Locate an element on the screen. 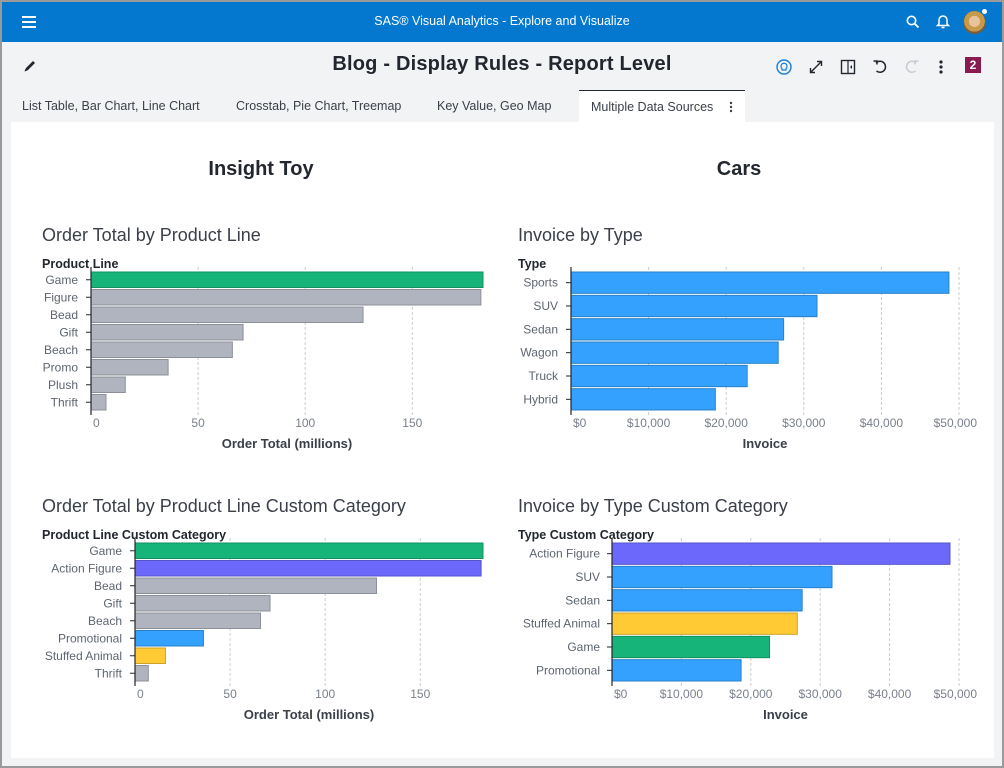  pane-toggle-icon is located at coordinates (848, 67).